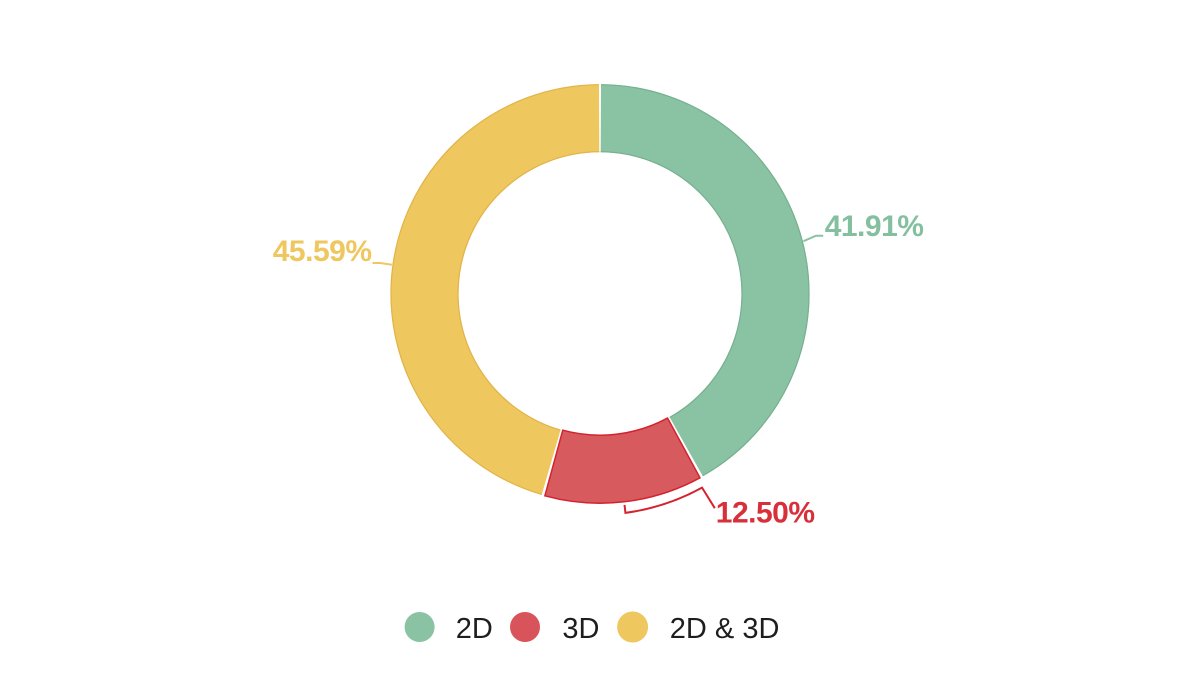  Describe the element at coordinates (874, 226) in the screenshot. I see `svg-text: 41.91%` at that location.